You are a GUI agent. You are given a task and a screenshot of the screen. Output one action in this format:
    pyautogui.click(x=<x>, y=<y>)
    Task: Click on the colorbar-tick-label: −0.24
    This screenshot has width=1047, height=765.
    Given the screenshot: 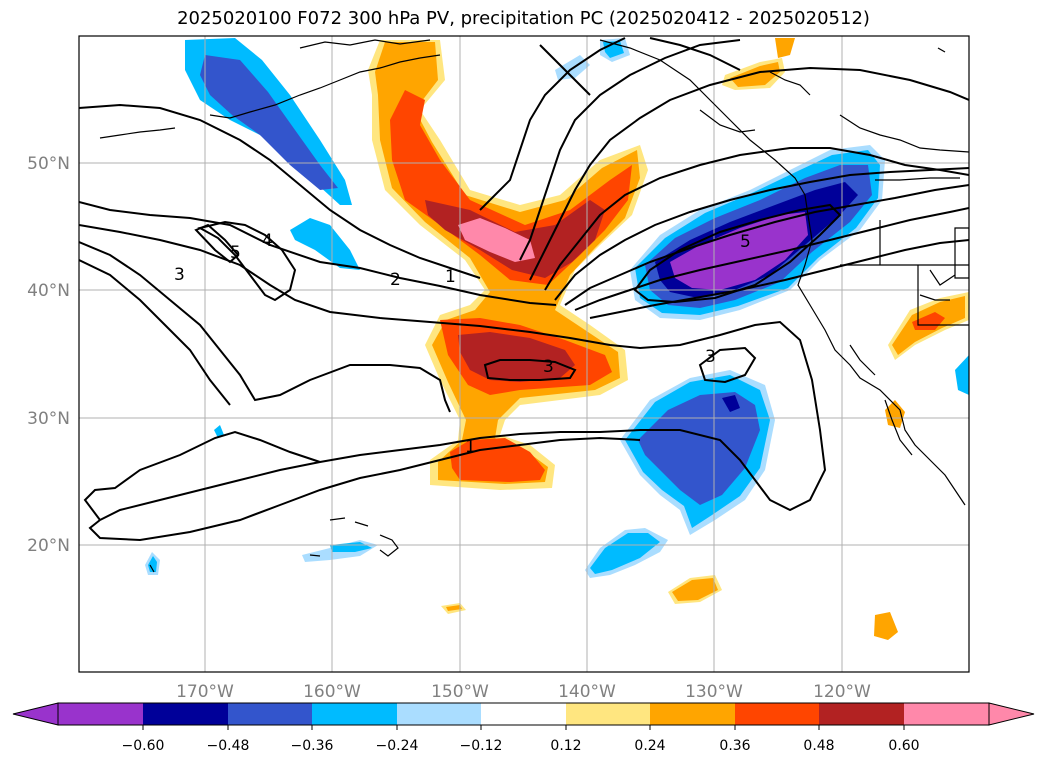 What is the action you would take?
    pyautogui.click(x=397, y=746)
    